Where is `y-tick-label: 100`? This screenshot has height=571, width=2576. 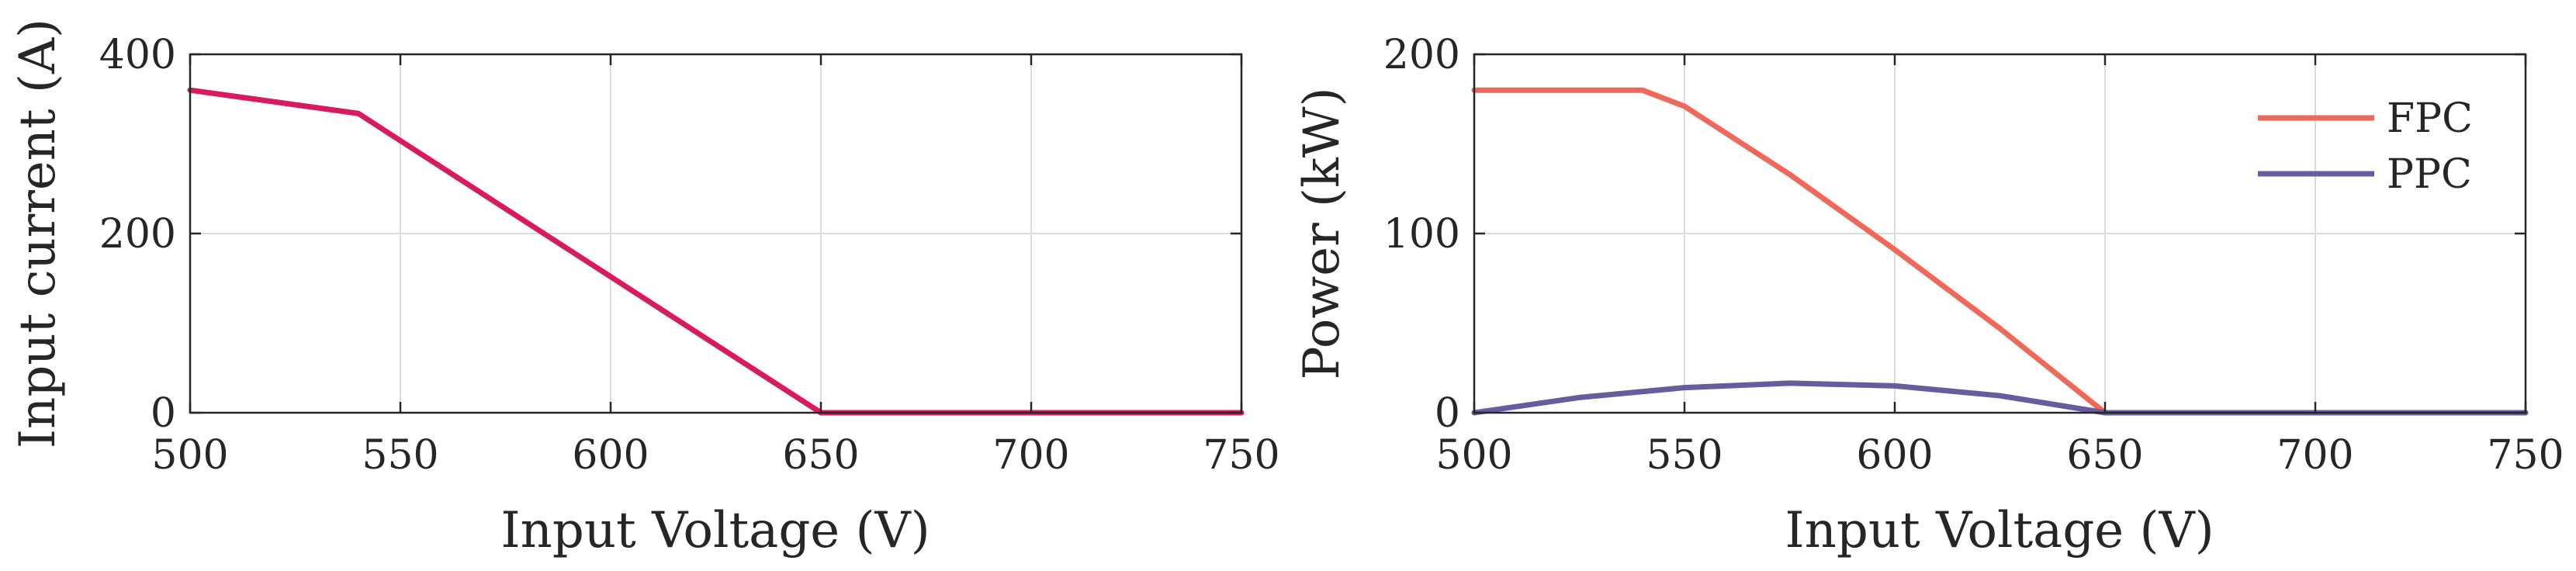 y-tick-label: 100 is located at coordinates (1421, 234).